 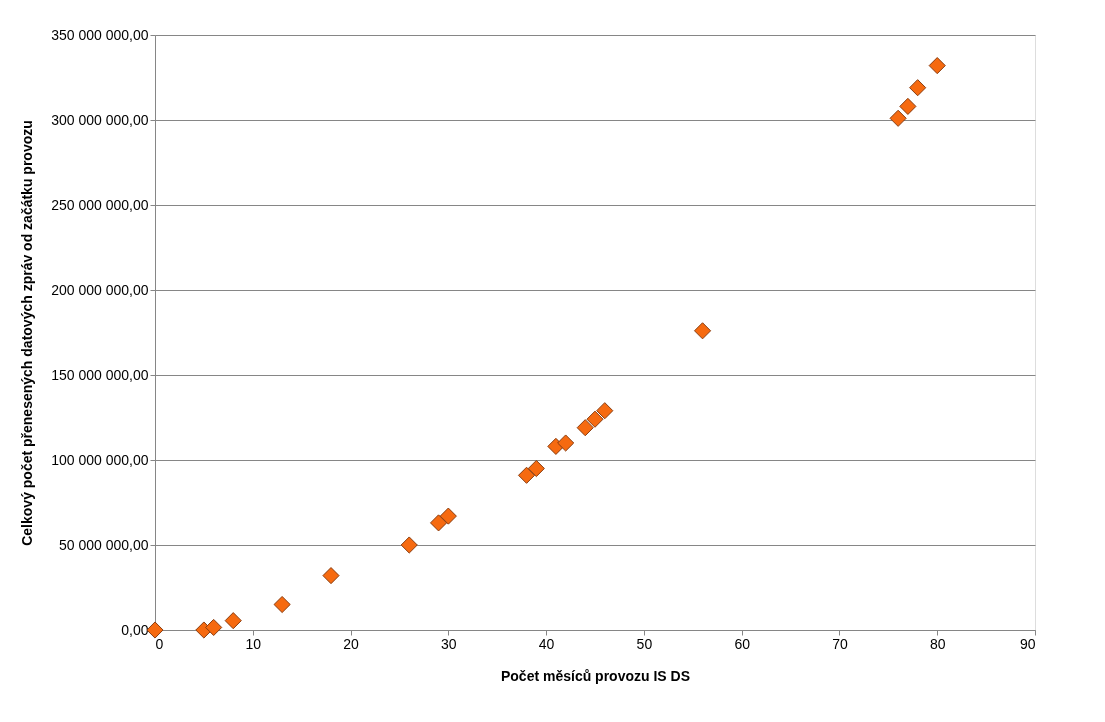 I want to click on x-tick-label: 50, so click(x=644, y=643).